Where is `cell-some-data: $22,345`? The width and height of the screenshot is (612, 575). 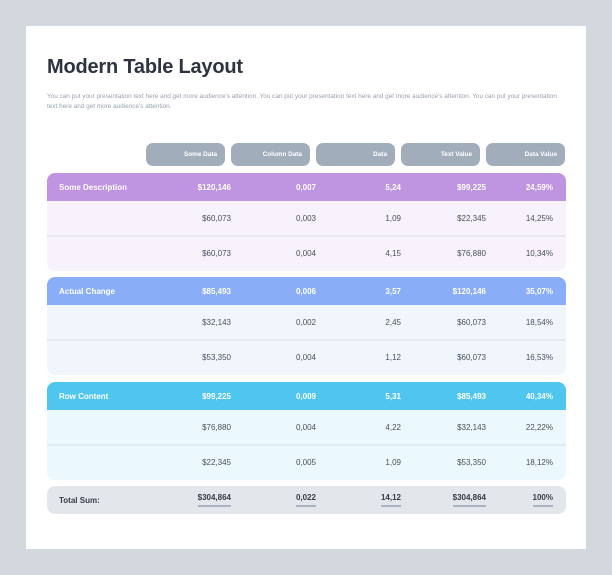 cell-some-data: $22,345 is located at coordinates (216, 462).